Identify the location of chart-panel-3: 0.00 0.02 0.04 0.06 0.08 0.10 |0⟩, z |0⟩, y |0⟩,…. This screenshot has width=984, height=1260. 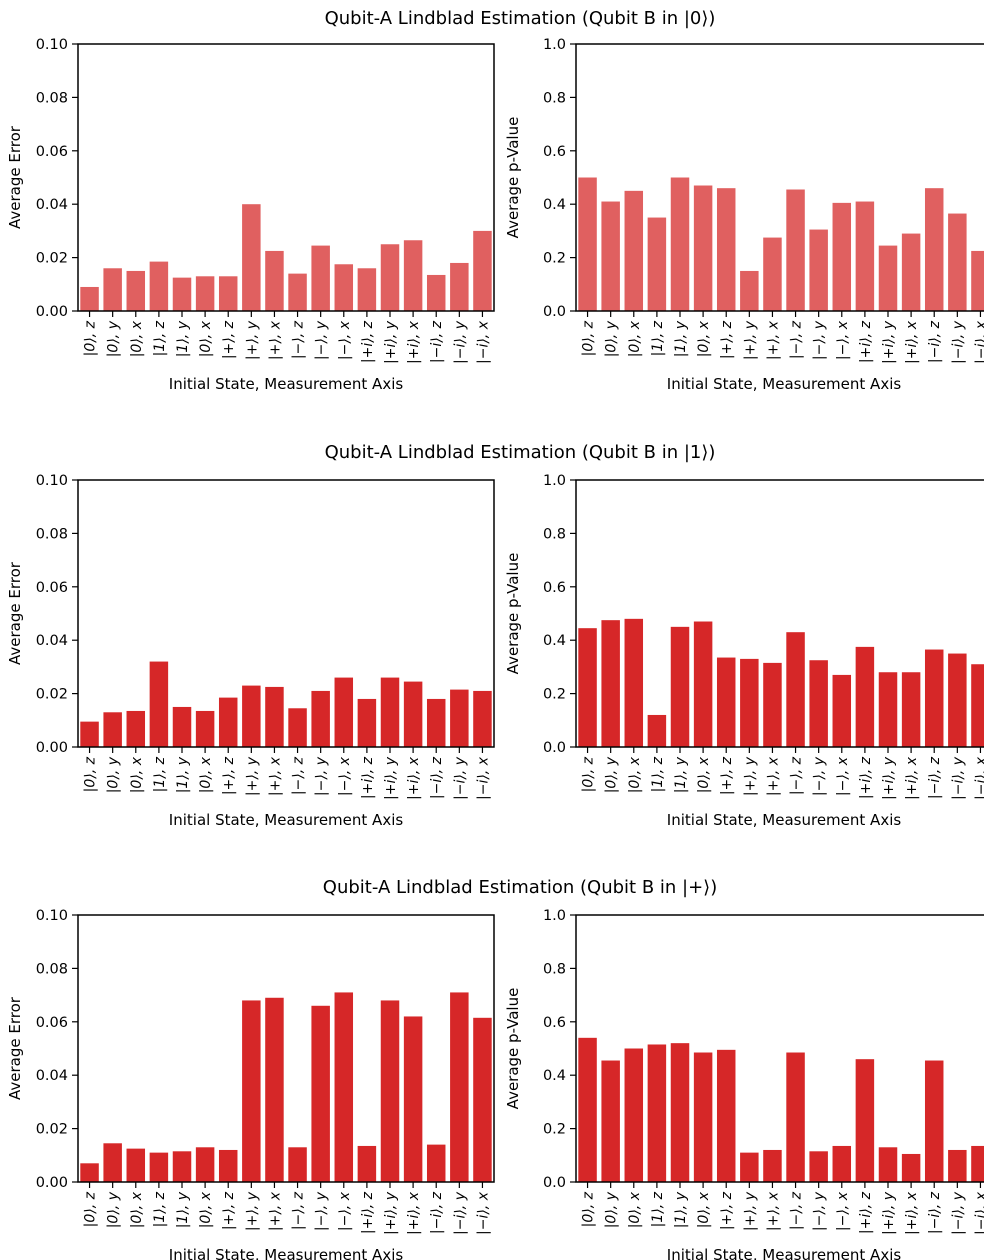
(250, 651).